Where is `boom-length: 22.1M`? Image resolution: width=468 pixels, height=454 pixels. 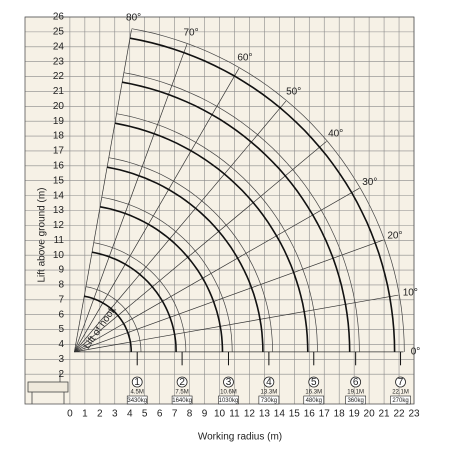
boom-length: 22.1M is located at coordinates (400, 393).